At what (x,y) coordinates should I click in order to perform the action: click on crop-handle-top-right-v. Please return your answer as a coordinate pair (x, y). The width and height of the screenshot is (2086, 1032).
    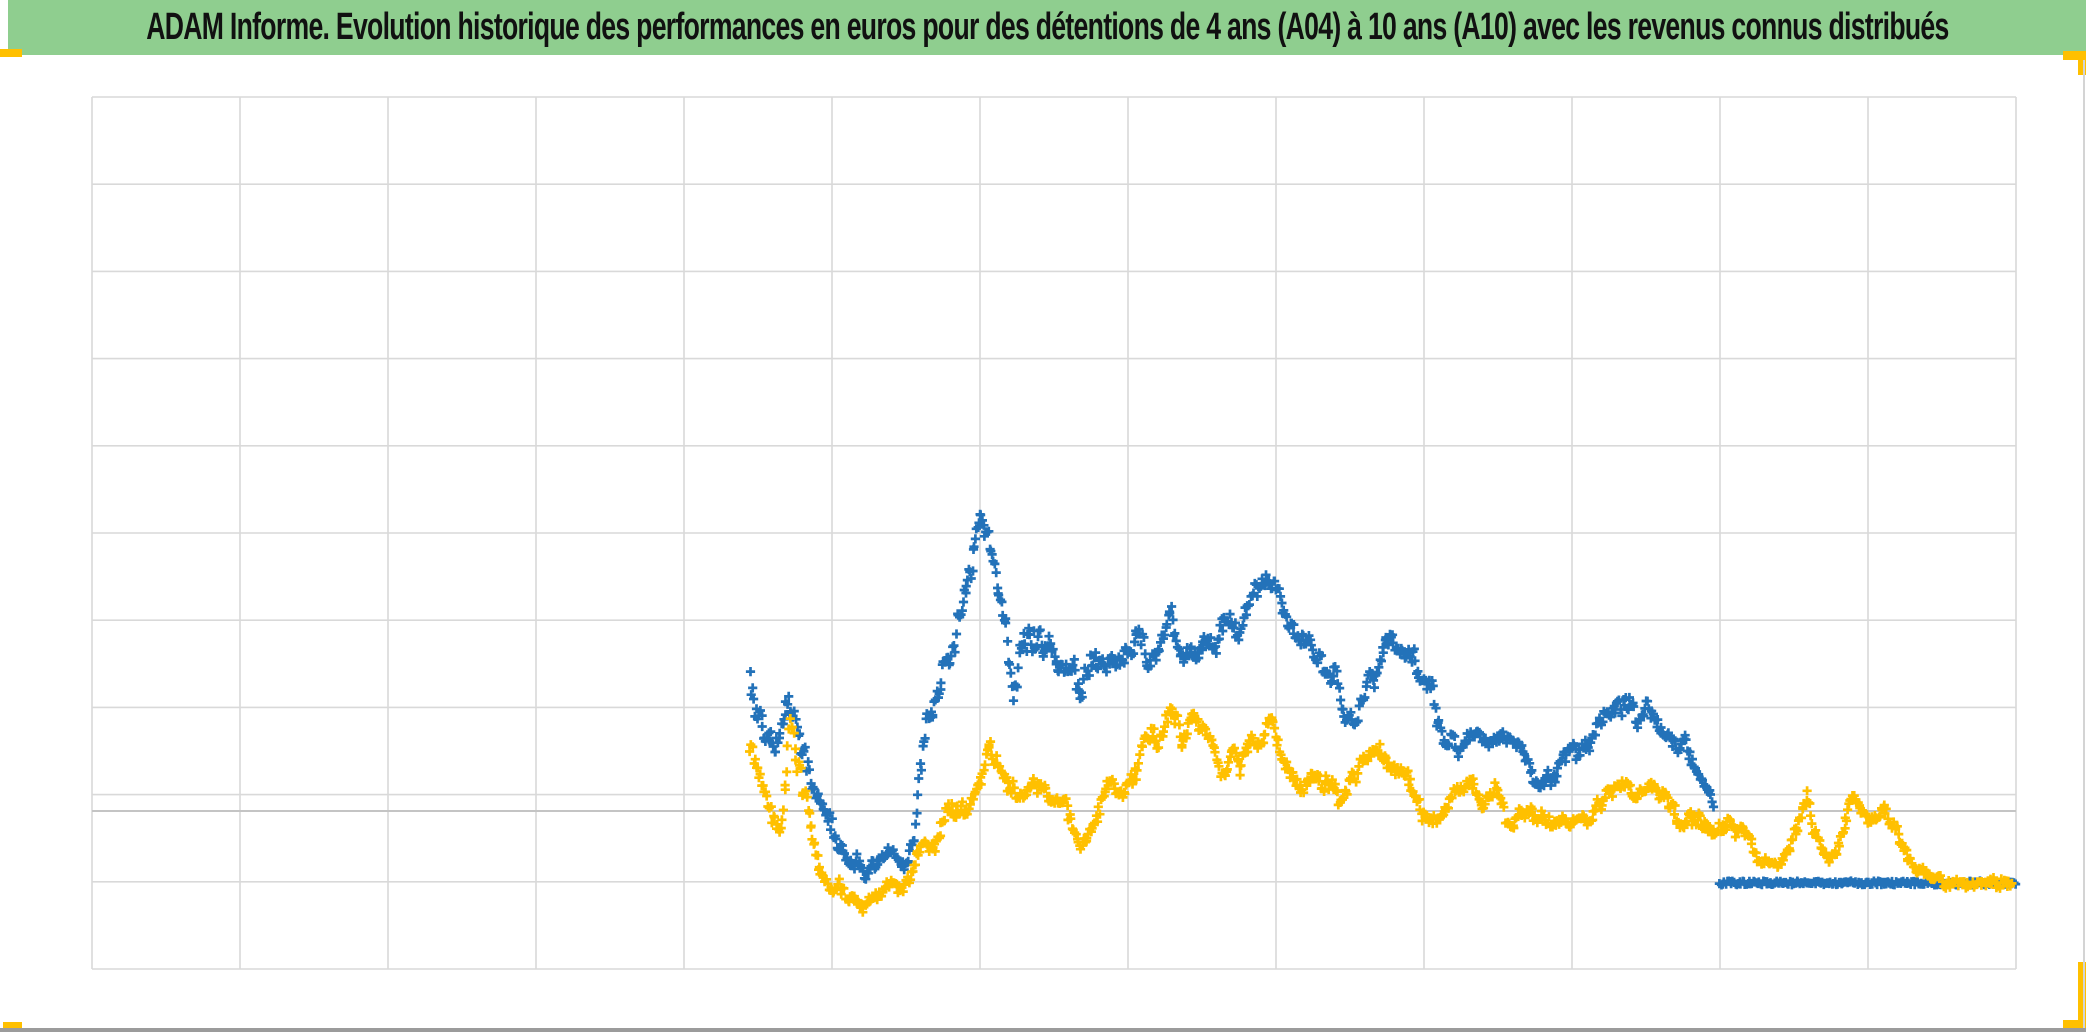
    Looking at the image, I should click on (2082, 63).